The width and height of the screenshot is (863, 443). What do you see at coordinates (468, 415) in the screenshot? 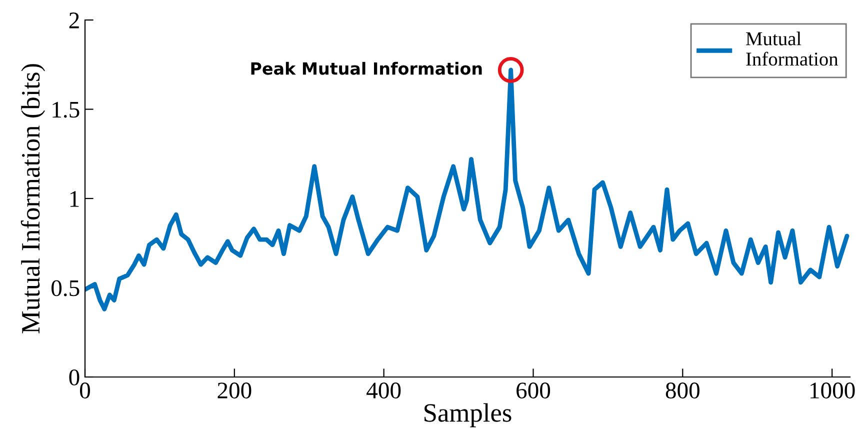
I see `x-axis-title: Samples` at bounding box center [468, 415].